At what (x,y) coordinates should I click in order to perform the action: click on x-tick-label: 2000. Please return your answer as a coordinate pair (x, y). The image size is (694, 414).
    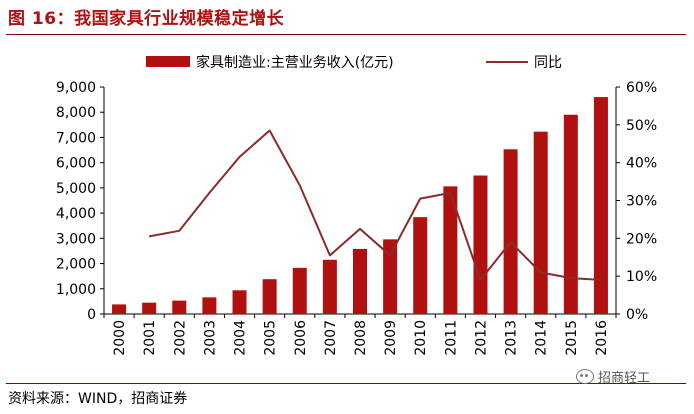
    Looking at the image, I should click on (120, 338).